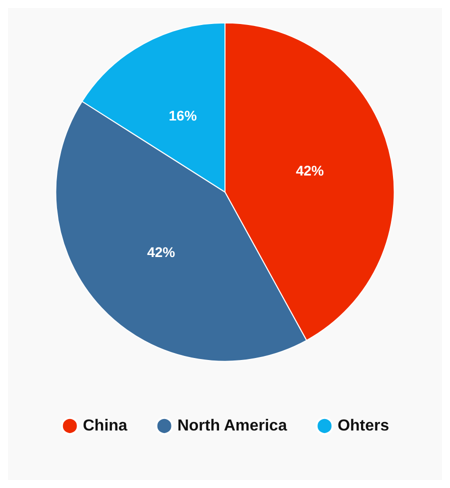  Describe the element at coordinates (364, 426) in the screenshot. I see `legend-label: Ohters` at that location.